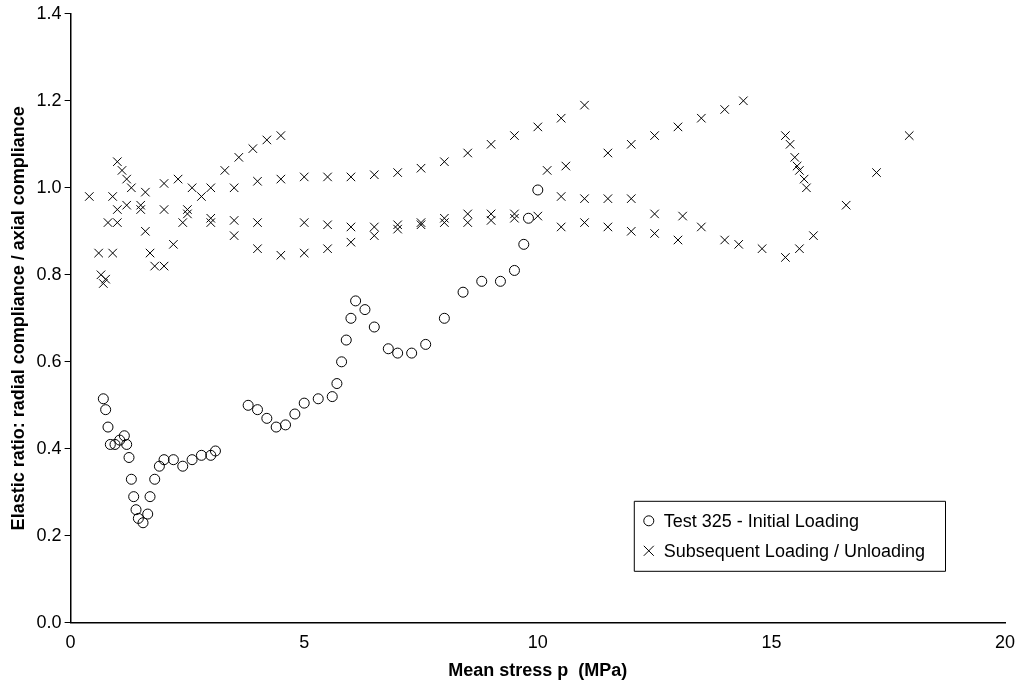  Describe the element at coordinates (49, 621) in the screenshot. I see `y-tick-label: 0.0` at that location.